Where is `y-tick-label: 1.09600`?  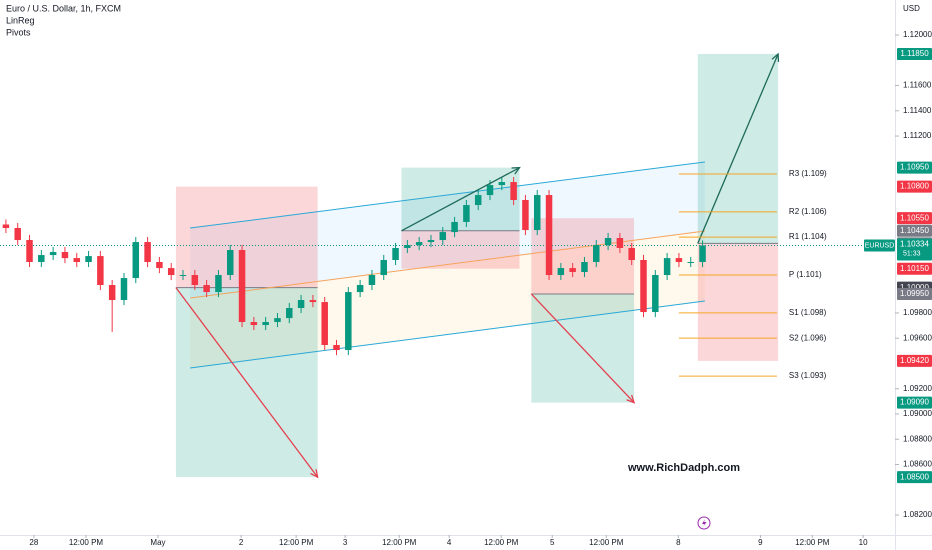
y-tick-label: 1.09600 is located at coordinates (917, 337).